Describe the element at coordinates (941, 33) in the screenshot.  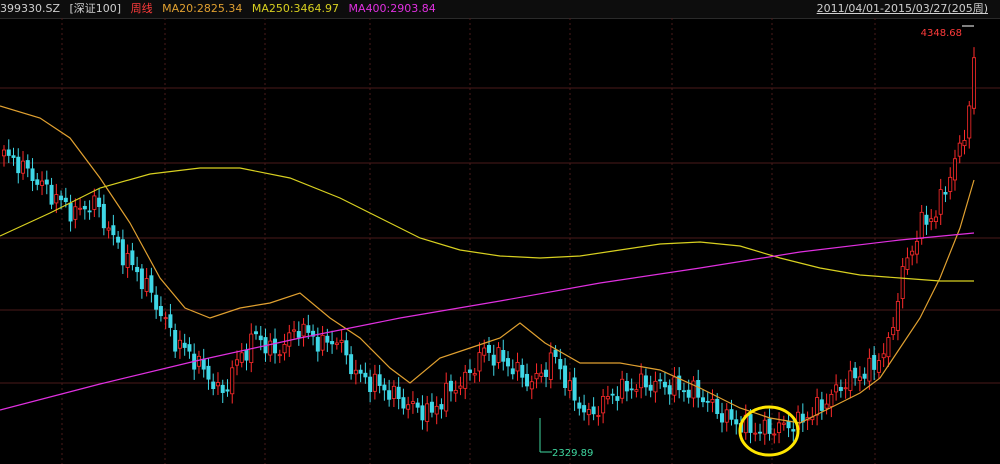
I see `highest-price-label: 4348.68` at that location.